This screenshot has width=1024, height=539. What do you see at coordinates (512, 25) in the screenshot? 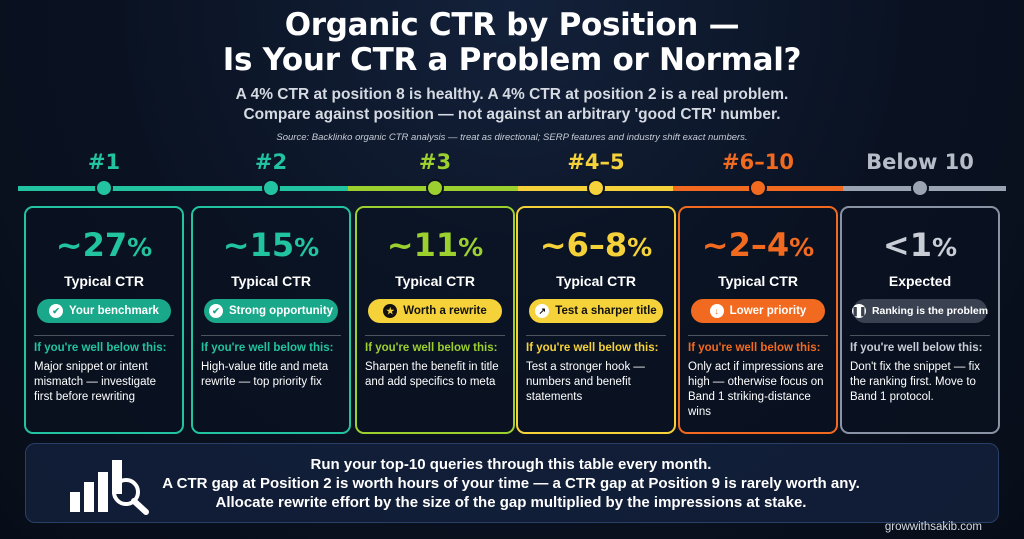
I see `title-line-1: Organic CTR by Position —` at bounding box center [512, 25].